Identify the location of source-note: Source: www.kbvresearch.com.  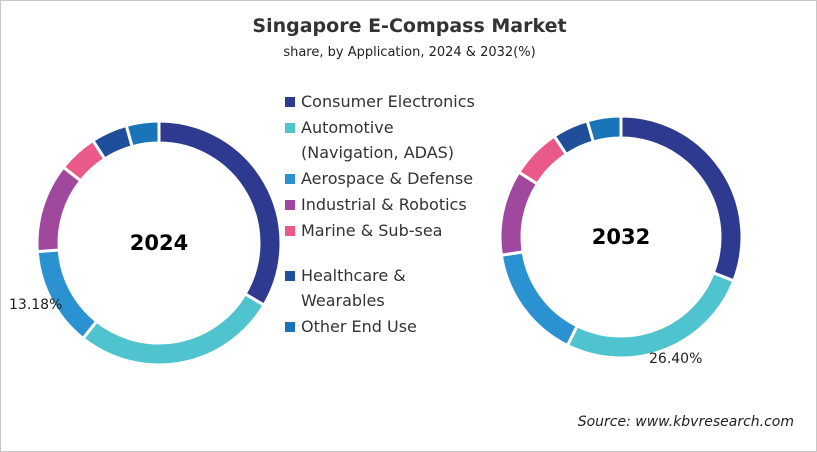
(685, 422).